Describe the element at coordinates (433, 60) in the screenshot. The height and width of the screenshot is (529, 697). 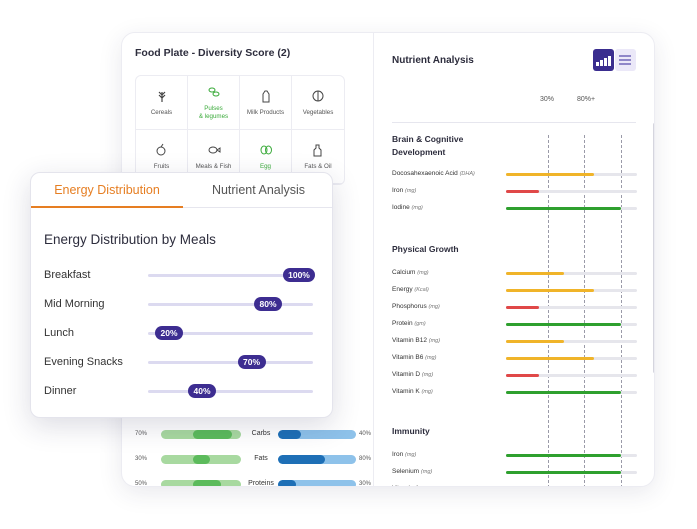
I see `nutrient-analysis-title: Nutrient Analysis` at that location.